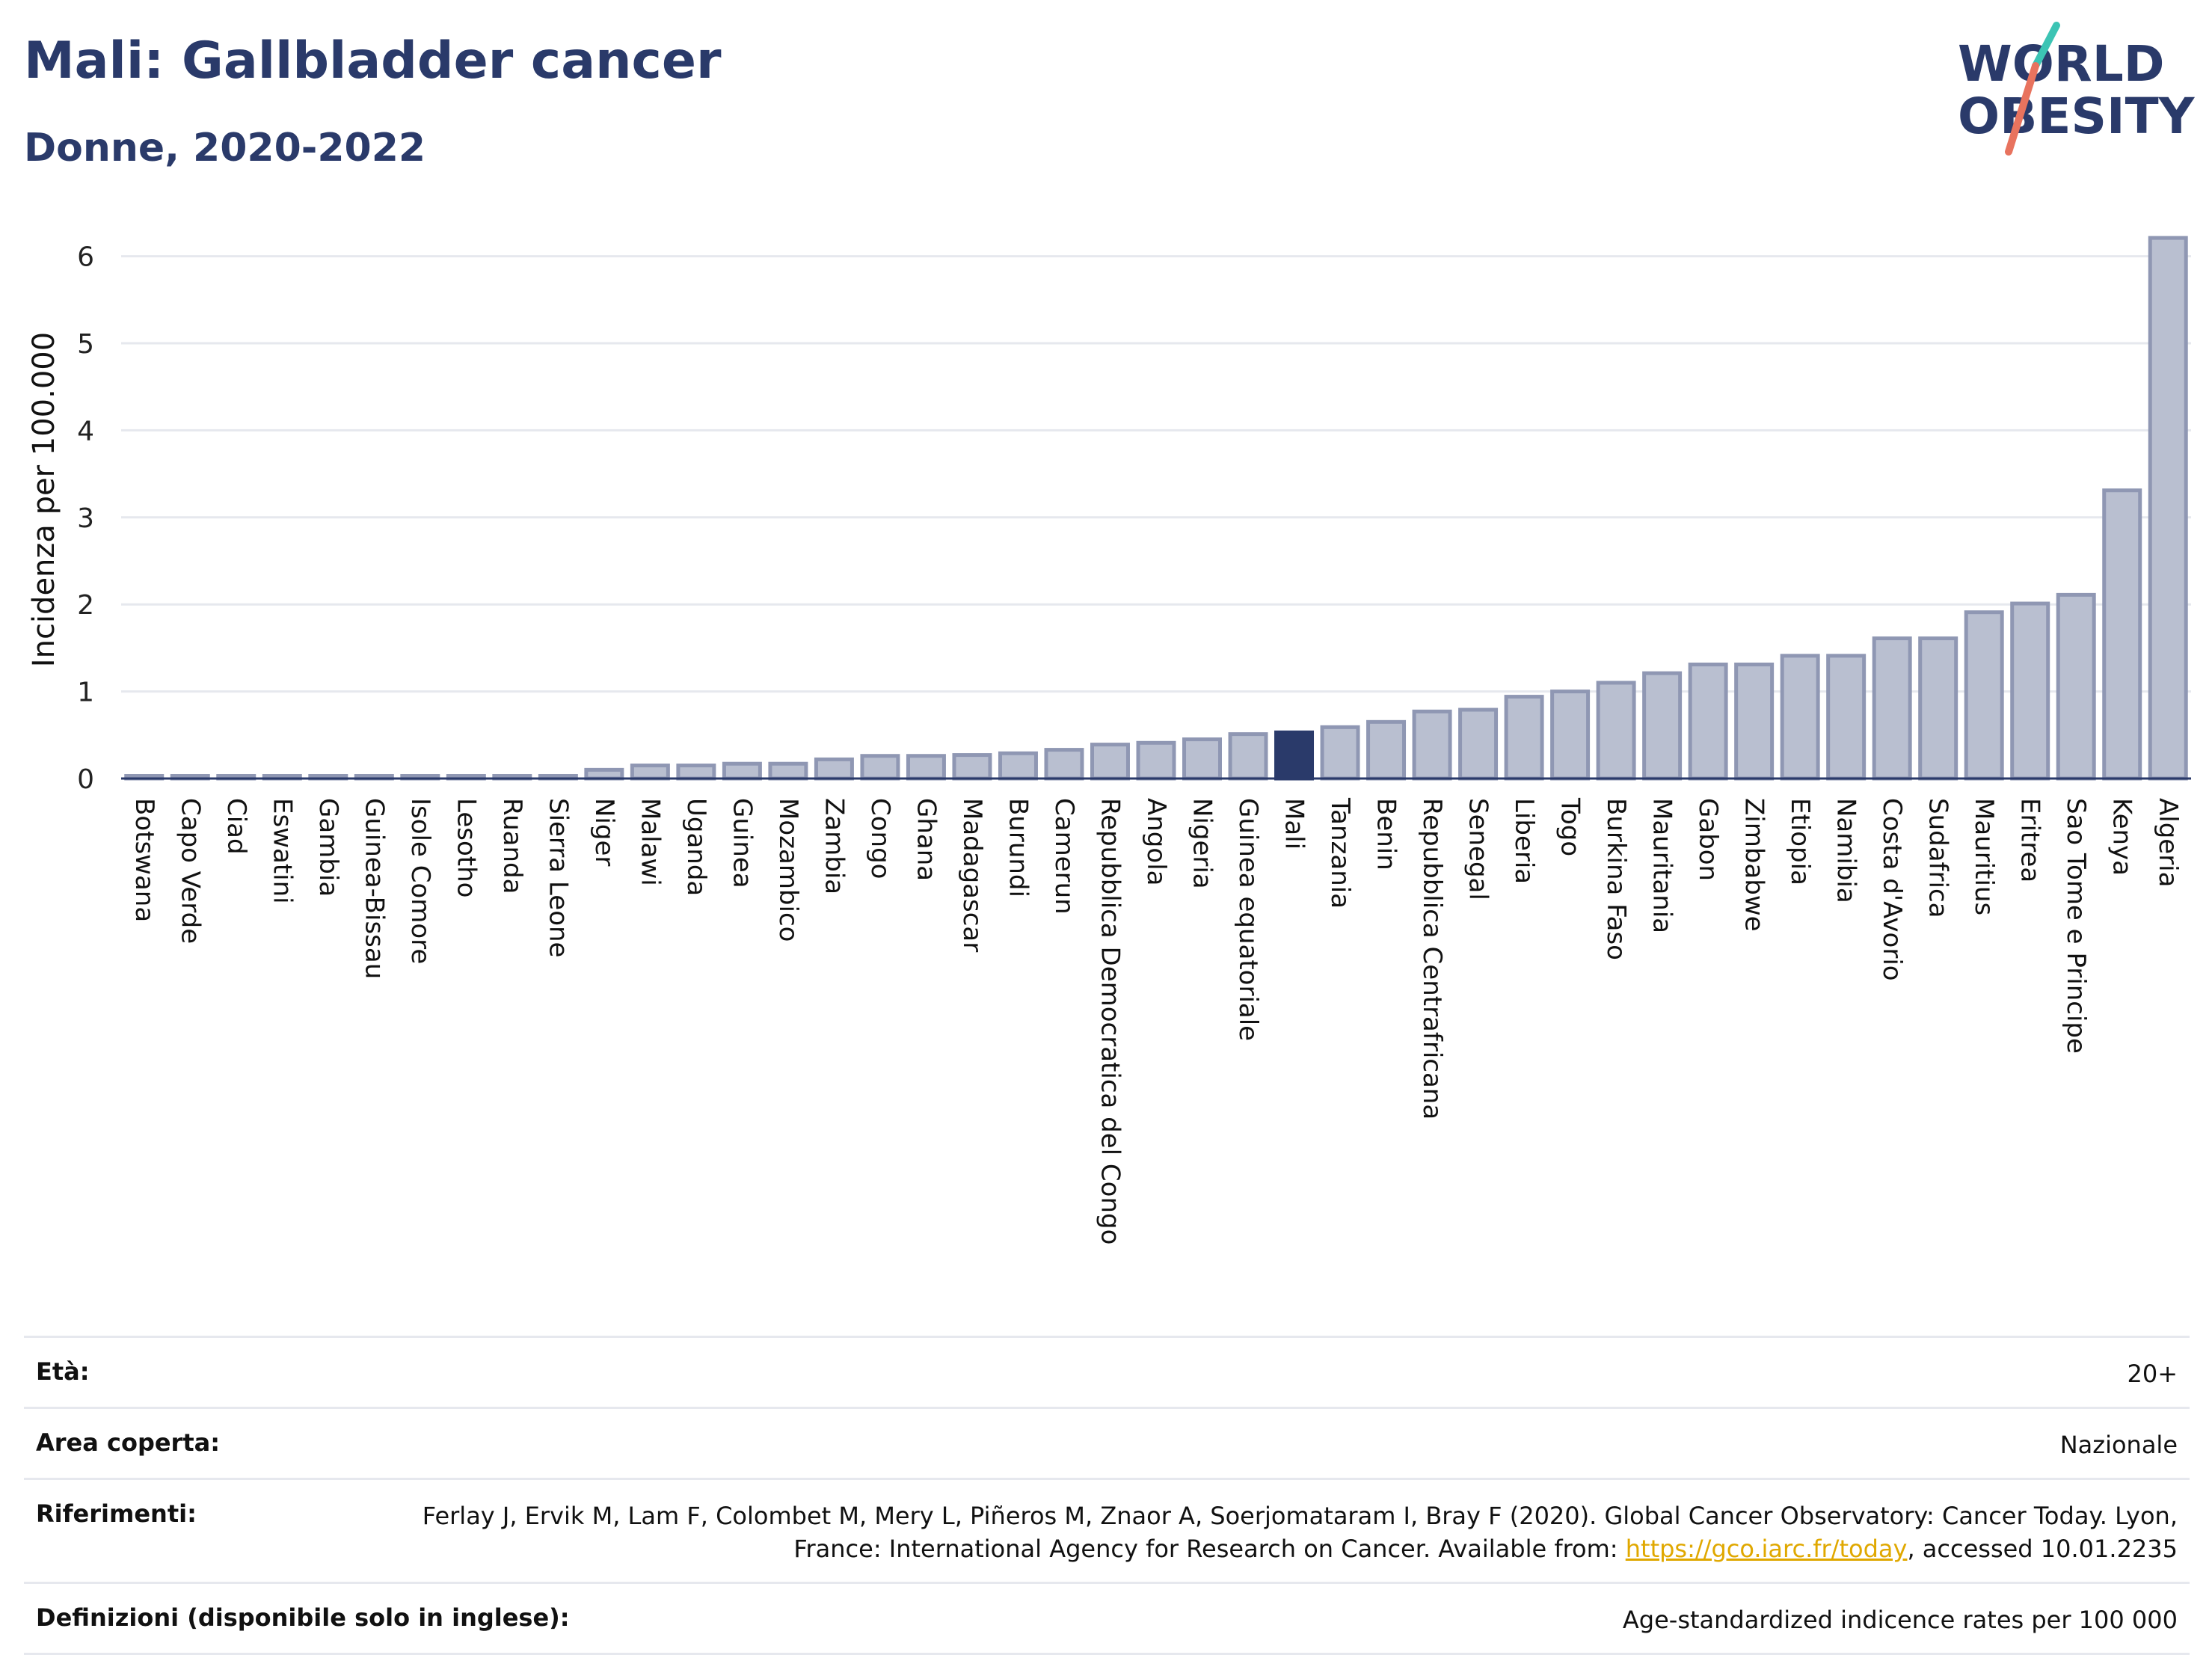 Image resolution: width=2212 pixels, height=1655 pixels. What do you see at coordinates (225, 148) in the screenshot?
I see `chart-subtitle: Donne, 2020-2022` at bounding box center [225, 148].